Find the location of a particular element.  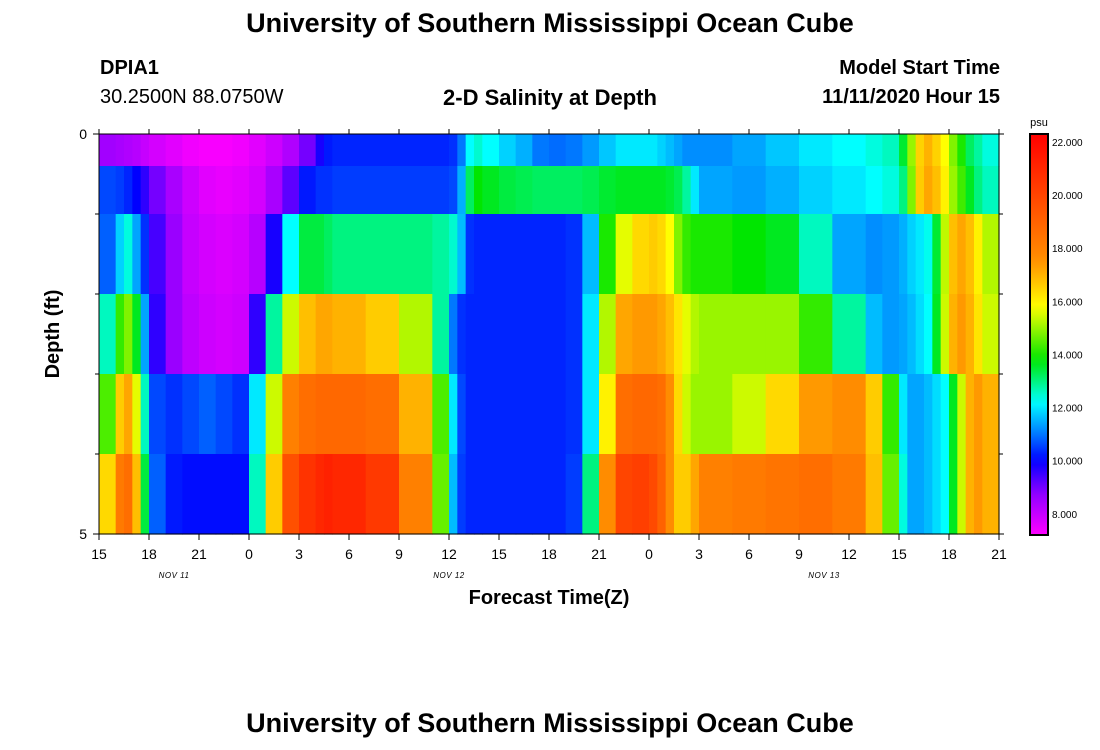

x-tick-label: 12 is located at coordinates (449, 554).